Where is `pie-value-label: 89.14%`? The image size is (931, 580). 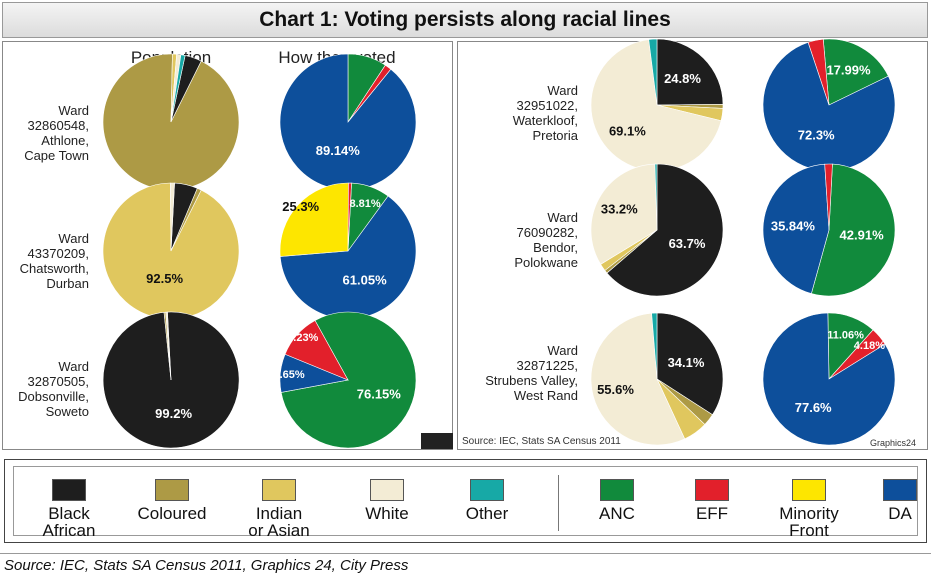
pie-value-label: 89.14% is located at coordinates (338, 150).